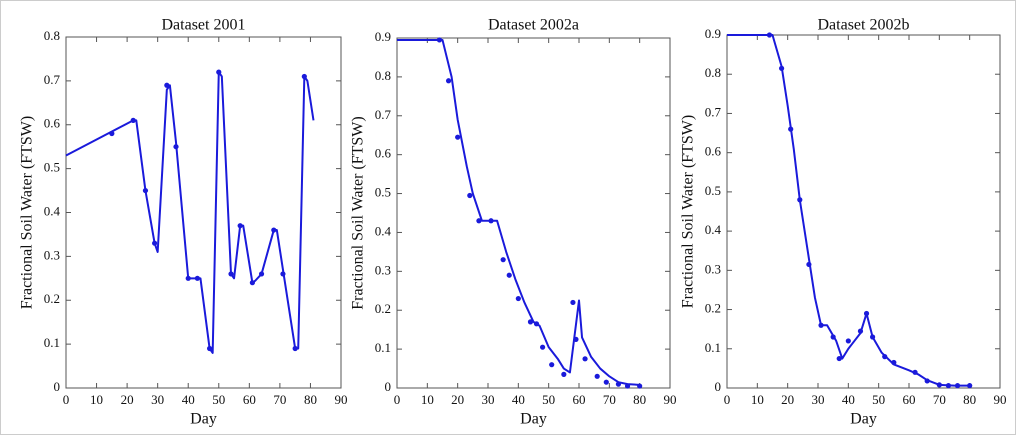  Describe the element at coordinates (52, 210) in the screenshot. I see `y-tick-label: 0.4` at that location.